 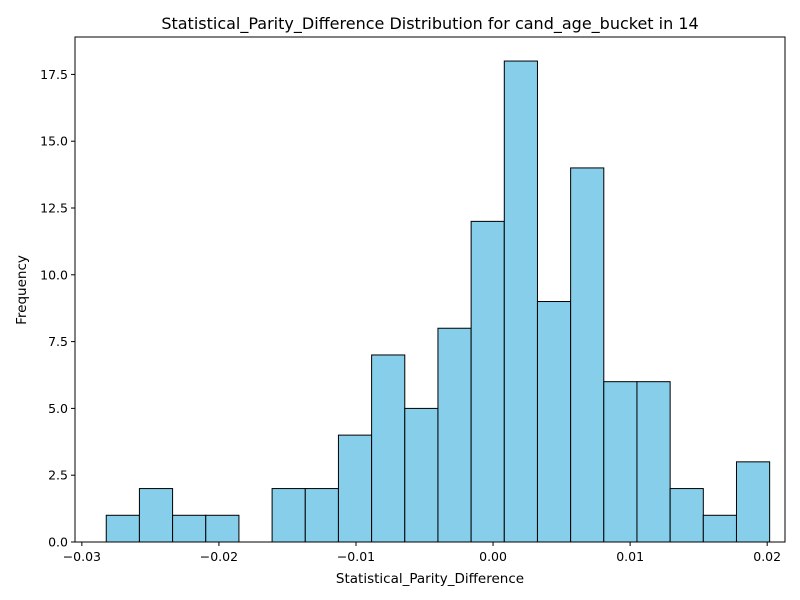 I want to click on y-tick-label: 15.0, so click(x=54, y=141).